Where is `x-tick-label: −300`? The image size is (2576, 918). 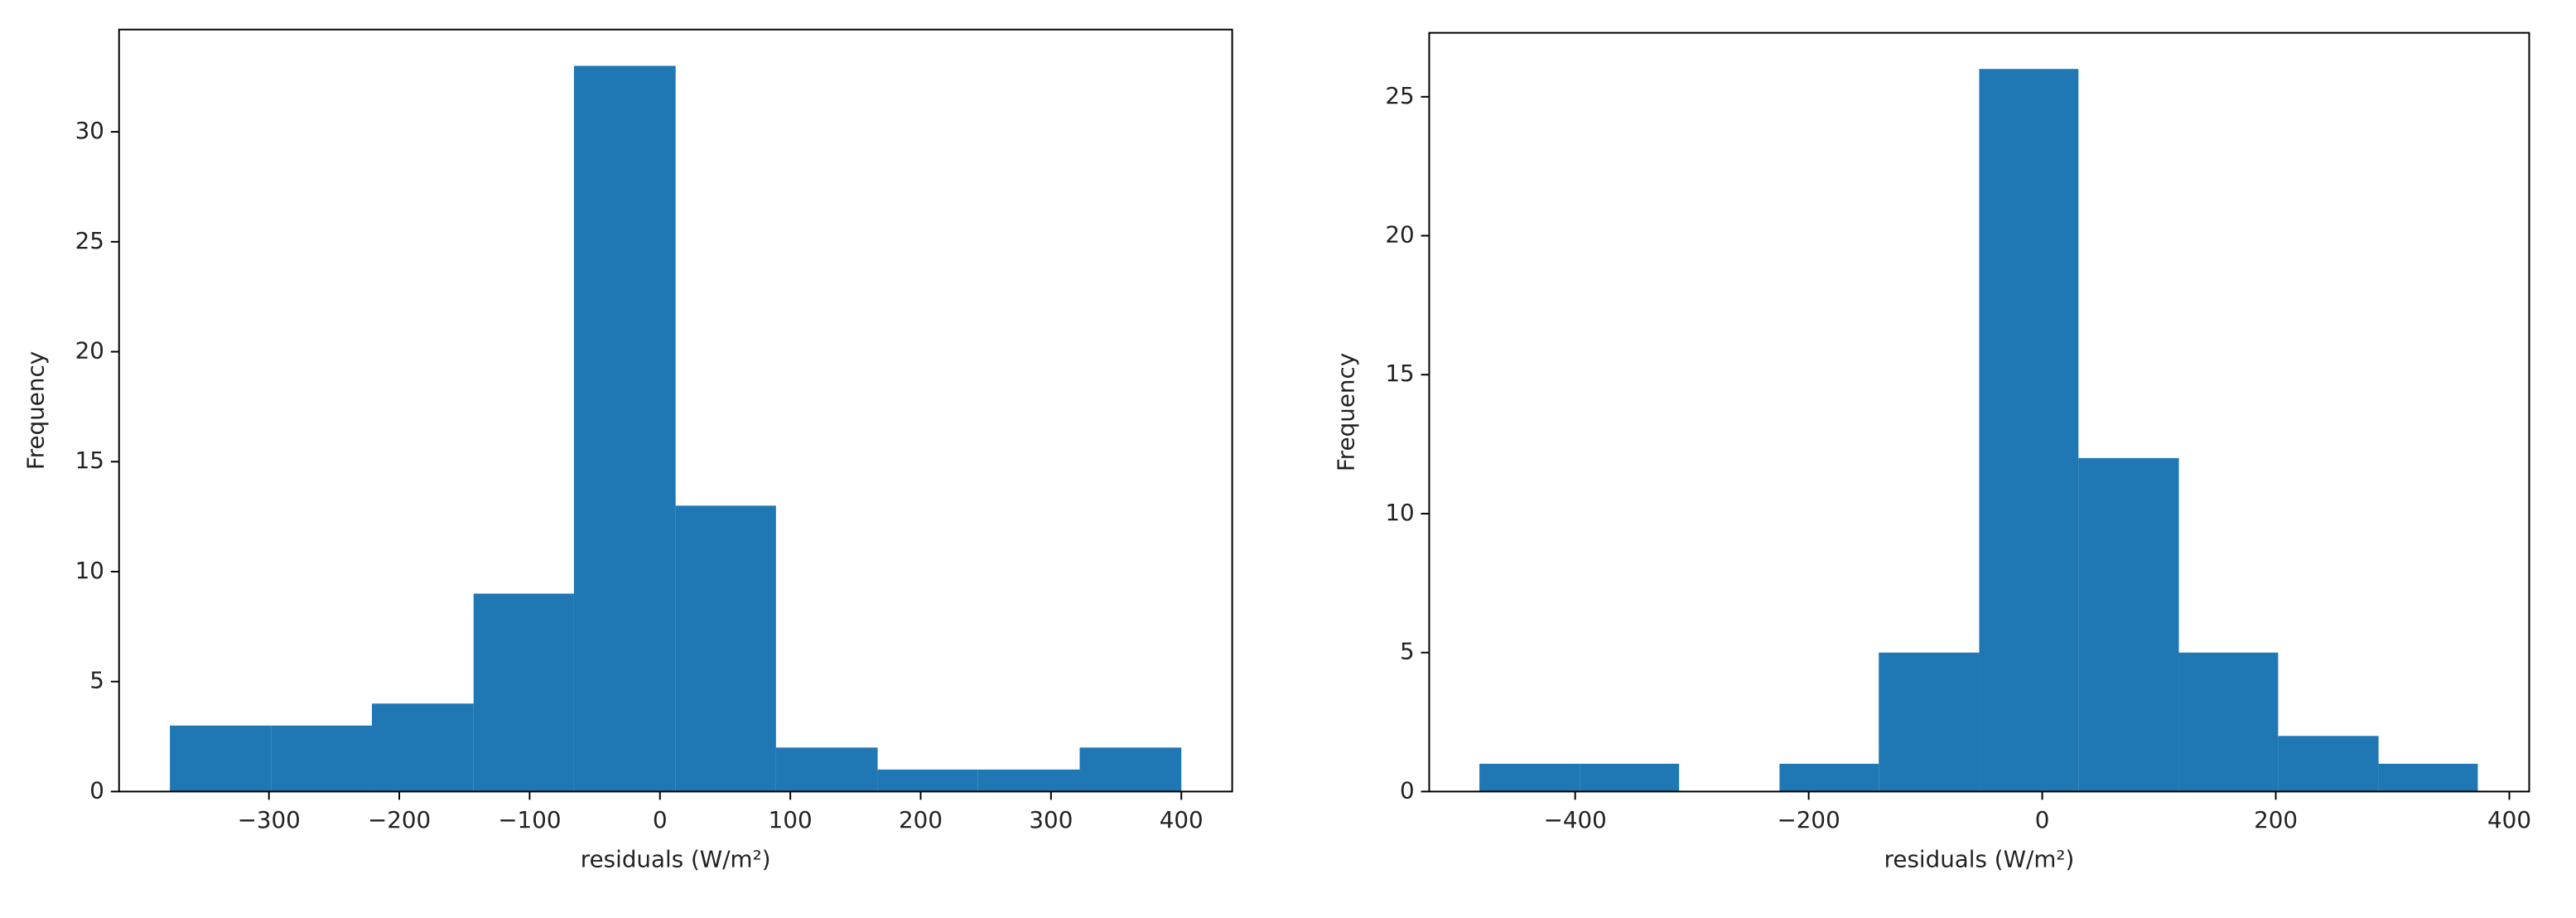
x-tick-label: −300 is located at coordinates (269, 819).